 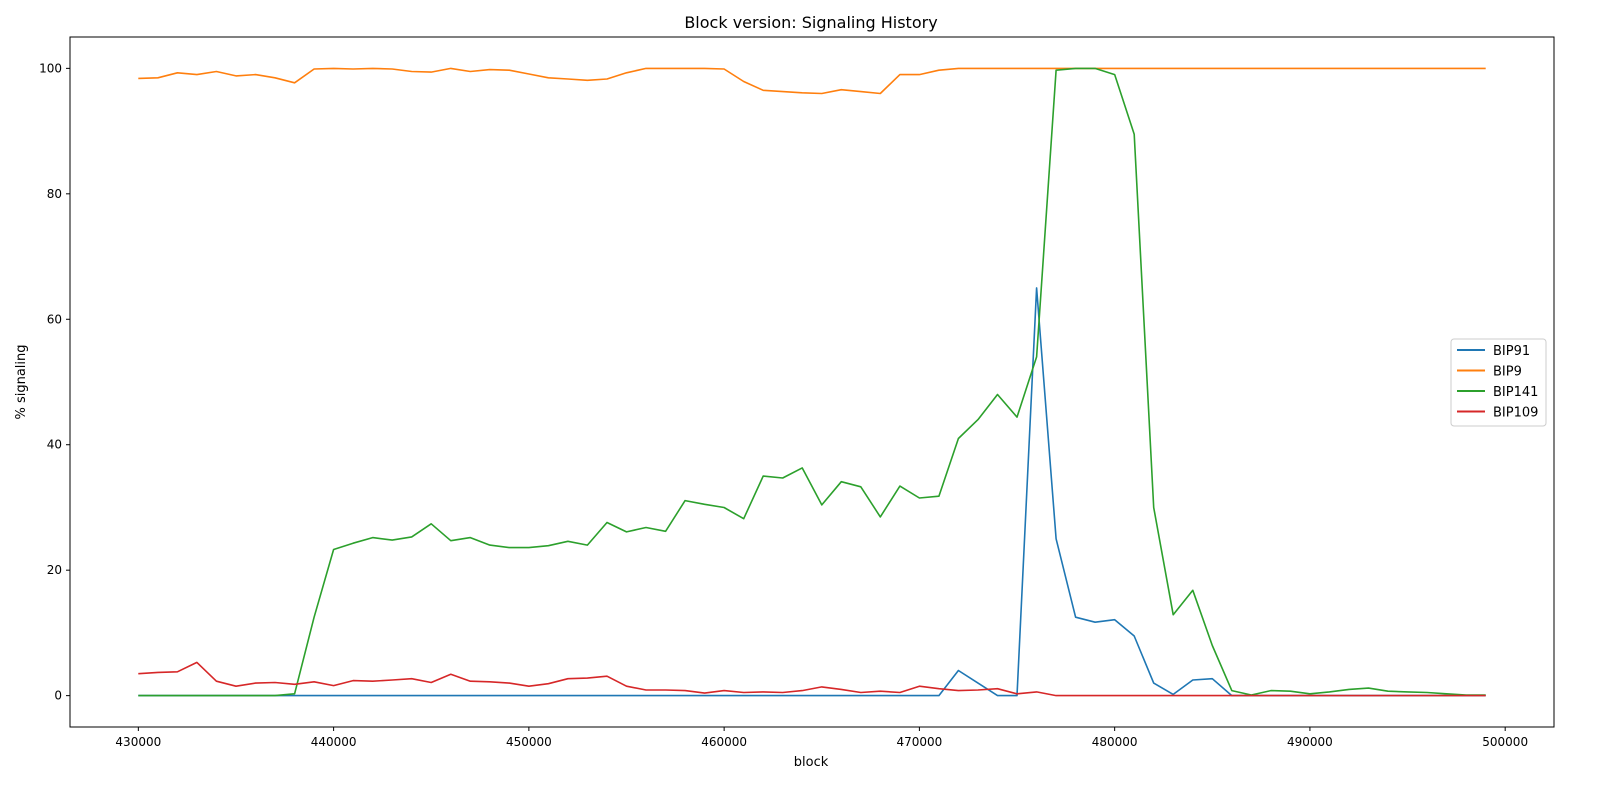 I want to click on legend-label-bip109: BIP109, so click(x=1515, y=413).